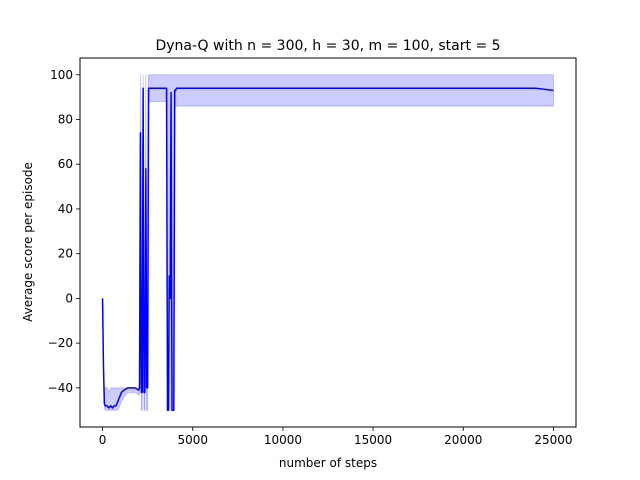  Describe the element at coordinates (65, 120) in the screenshot. I see `y-tick-label: 80` at that location.